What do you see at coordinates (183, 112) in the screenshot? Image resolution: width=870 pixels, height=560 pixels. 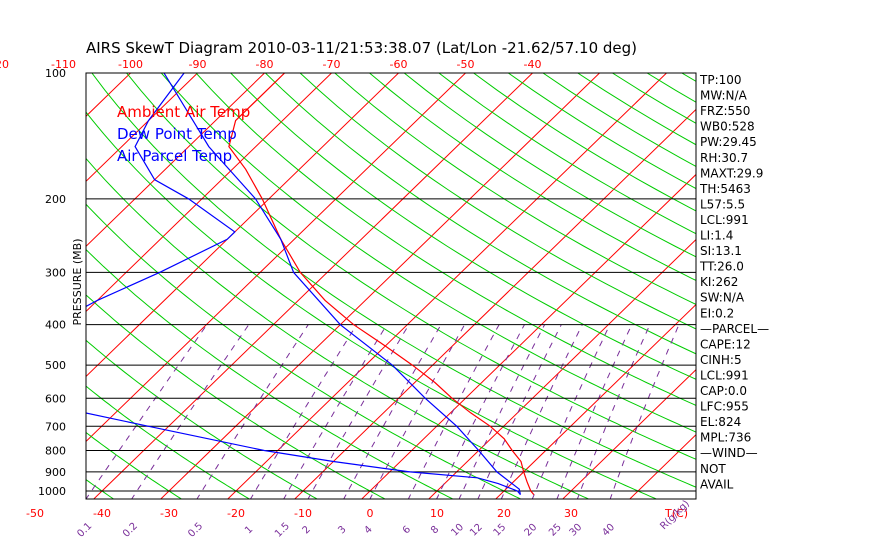 I see `legend-entry: Ambient Air Temp` at bounding box center [183, 112].